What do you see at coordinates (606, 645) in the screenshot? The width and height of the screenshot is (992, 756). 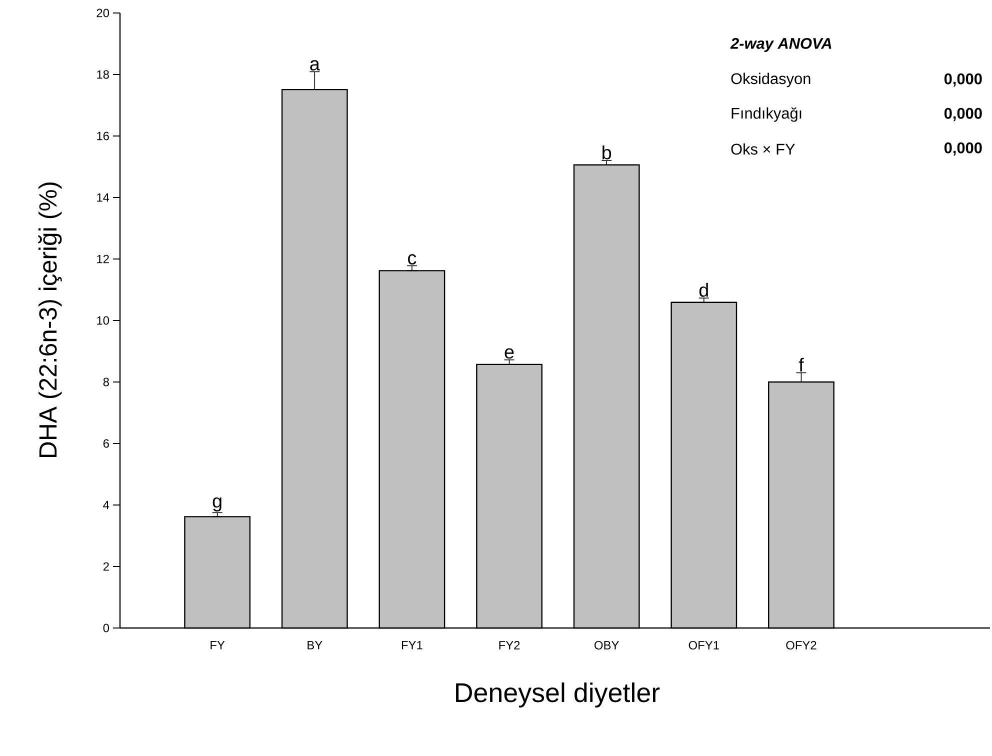 I see `x-tick-label: OBY` at bounding box center [606, 645].